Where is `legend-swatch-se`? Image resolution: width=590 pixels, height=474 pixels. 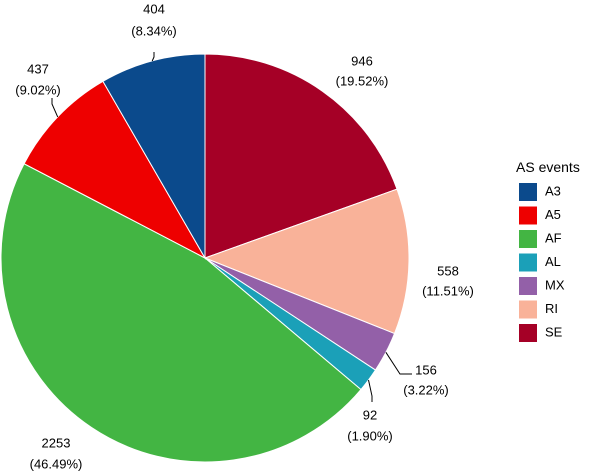
legend-swatch-se is located at coordinates (528, 333).